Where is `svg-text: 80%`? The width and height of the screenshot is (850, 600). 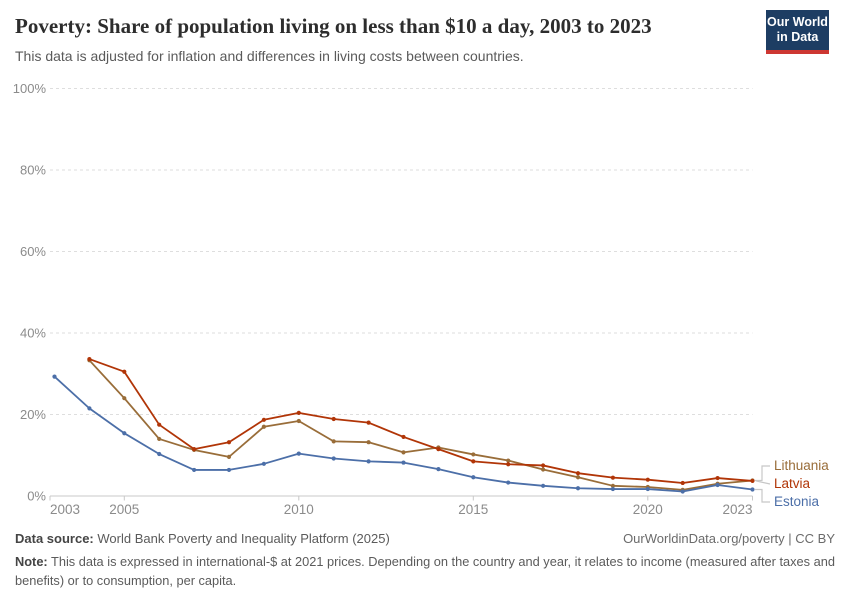 svg-text: 80% is located at coordinates (33, 170).